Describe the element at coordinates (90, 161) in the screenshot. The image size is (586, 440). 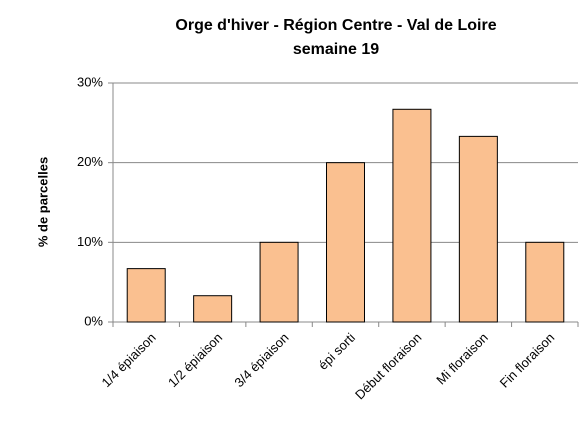
I see `y-tick-label: 20%` at that location.